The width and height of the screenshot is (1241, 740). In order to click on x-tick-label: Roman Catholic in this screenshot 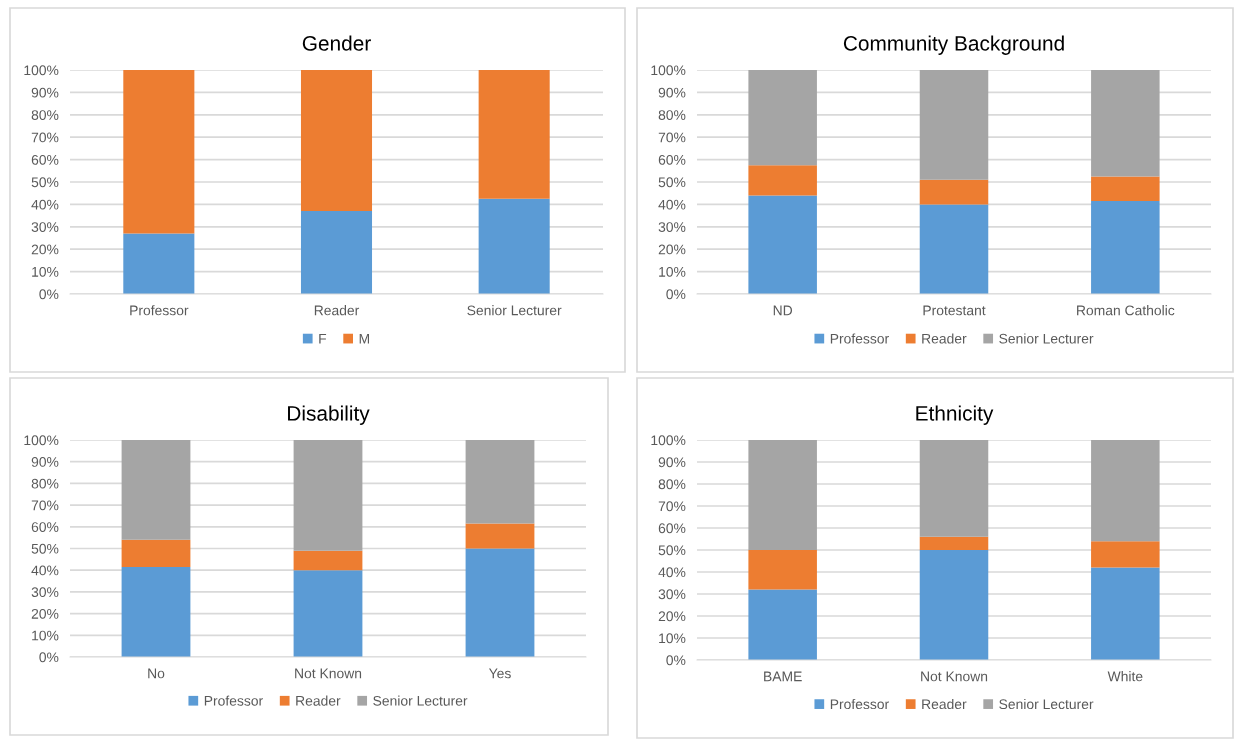, I will do `click(1126, 310)`.